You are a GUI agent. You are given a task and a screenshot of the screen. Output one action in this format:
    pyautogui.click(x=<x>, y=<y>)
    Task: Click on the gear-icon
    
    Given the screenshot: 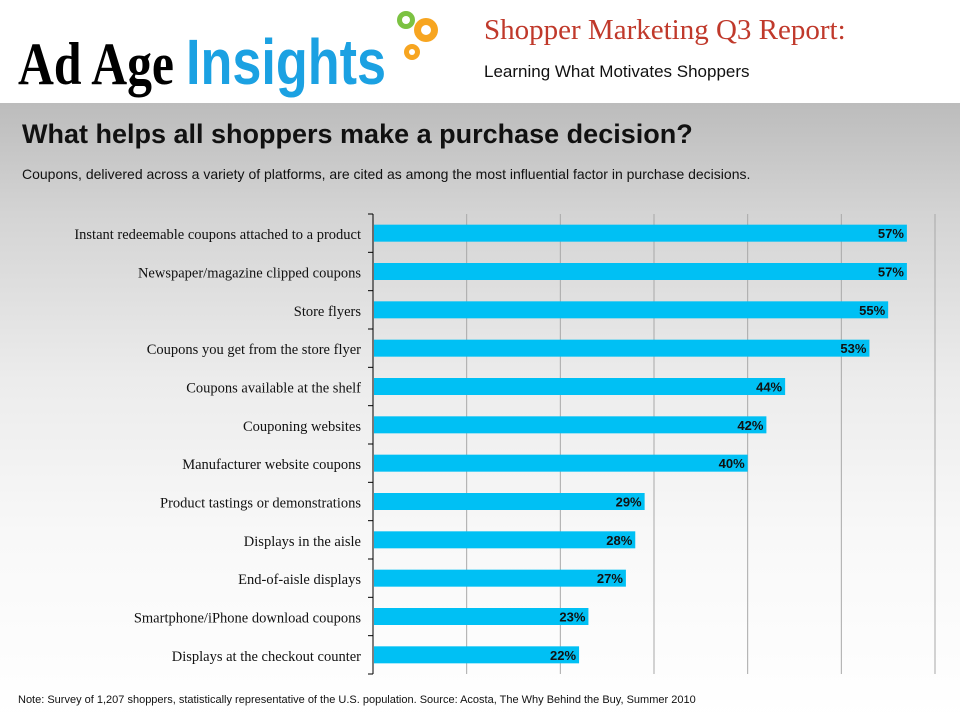 What is the action you would take?
    pyautogui.click(x=417, y=35)
    